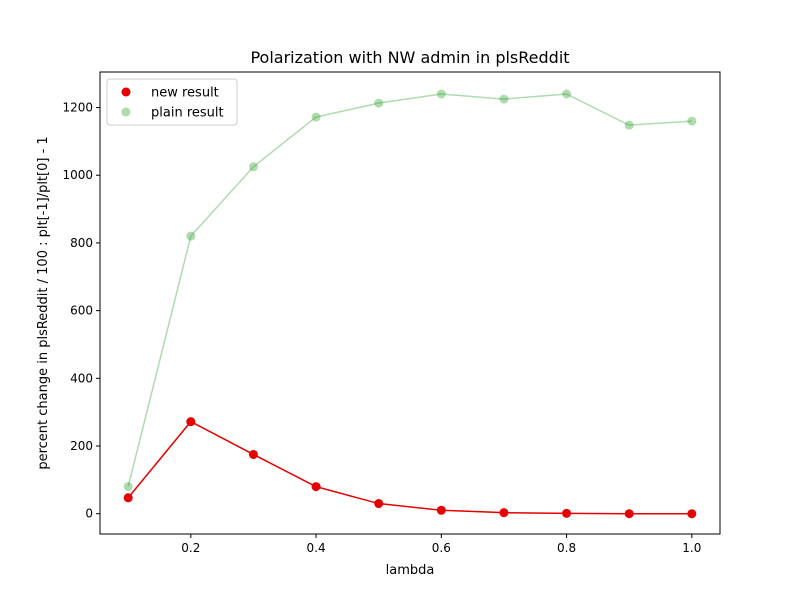 The height and width of the screenshot is (600, 800). What do you see at coordinates (81, 243) in the screenshot?
I see `y-tick-label: 800` at bounding box center [81, 243].